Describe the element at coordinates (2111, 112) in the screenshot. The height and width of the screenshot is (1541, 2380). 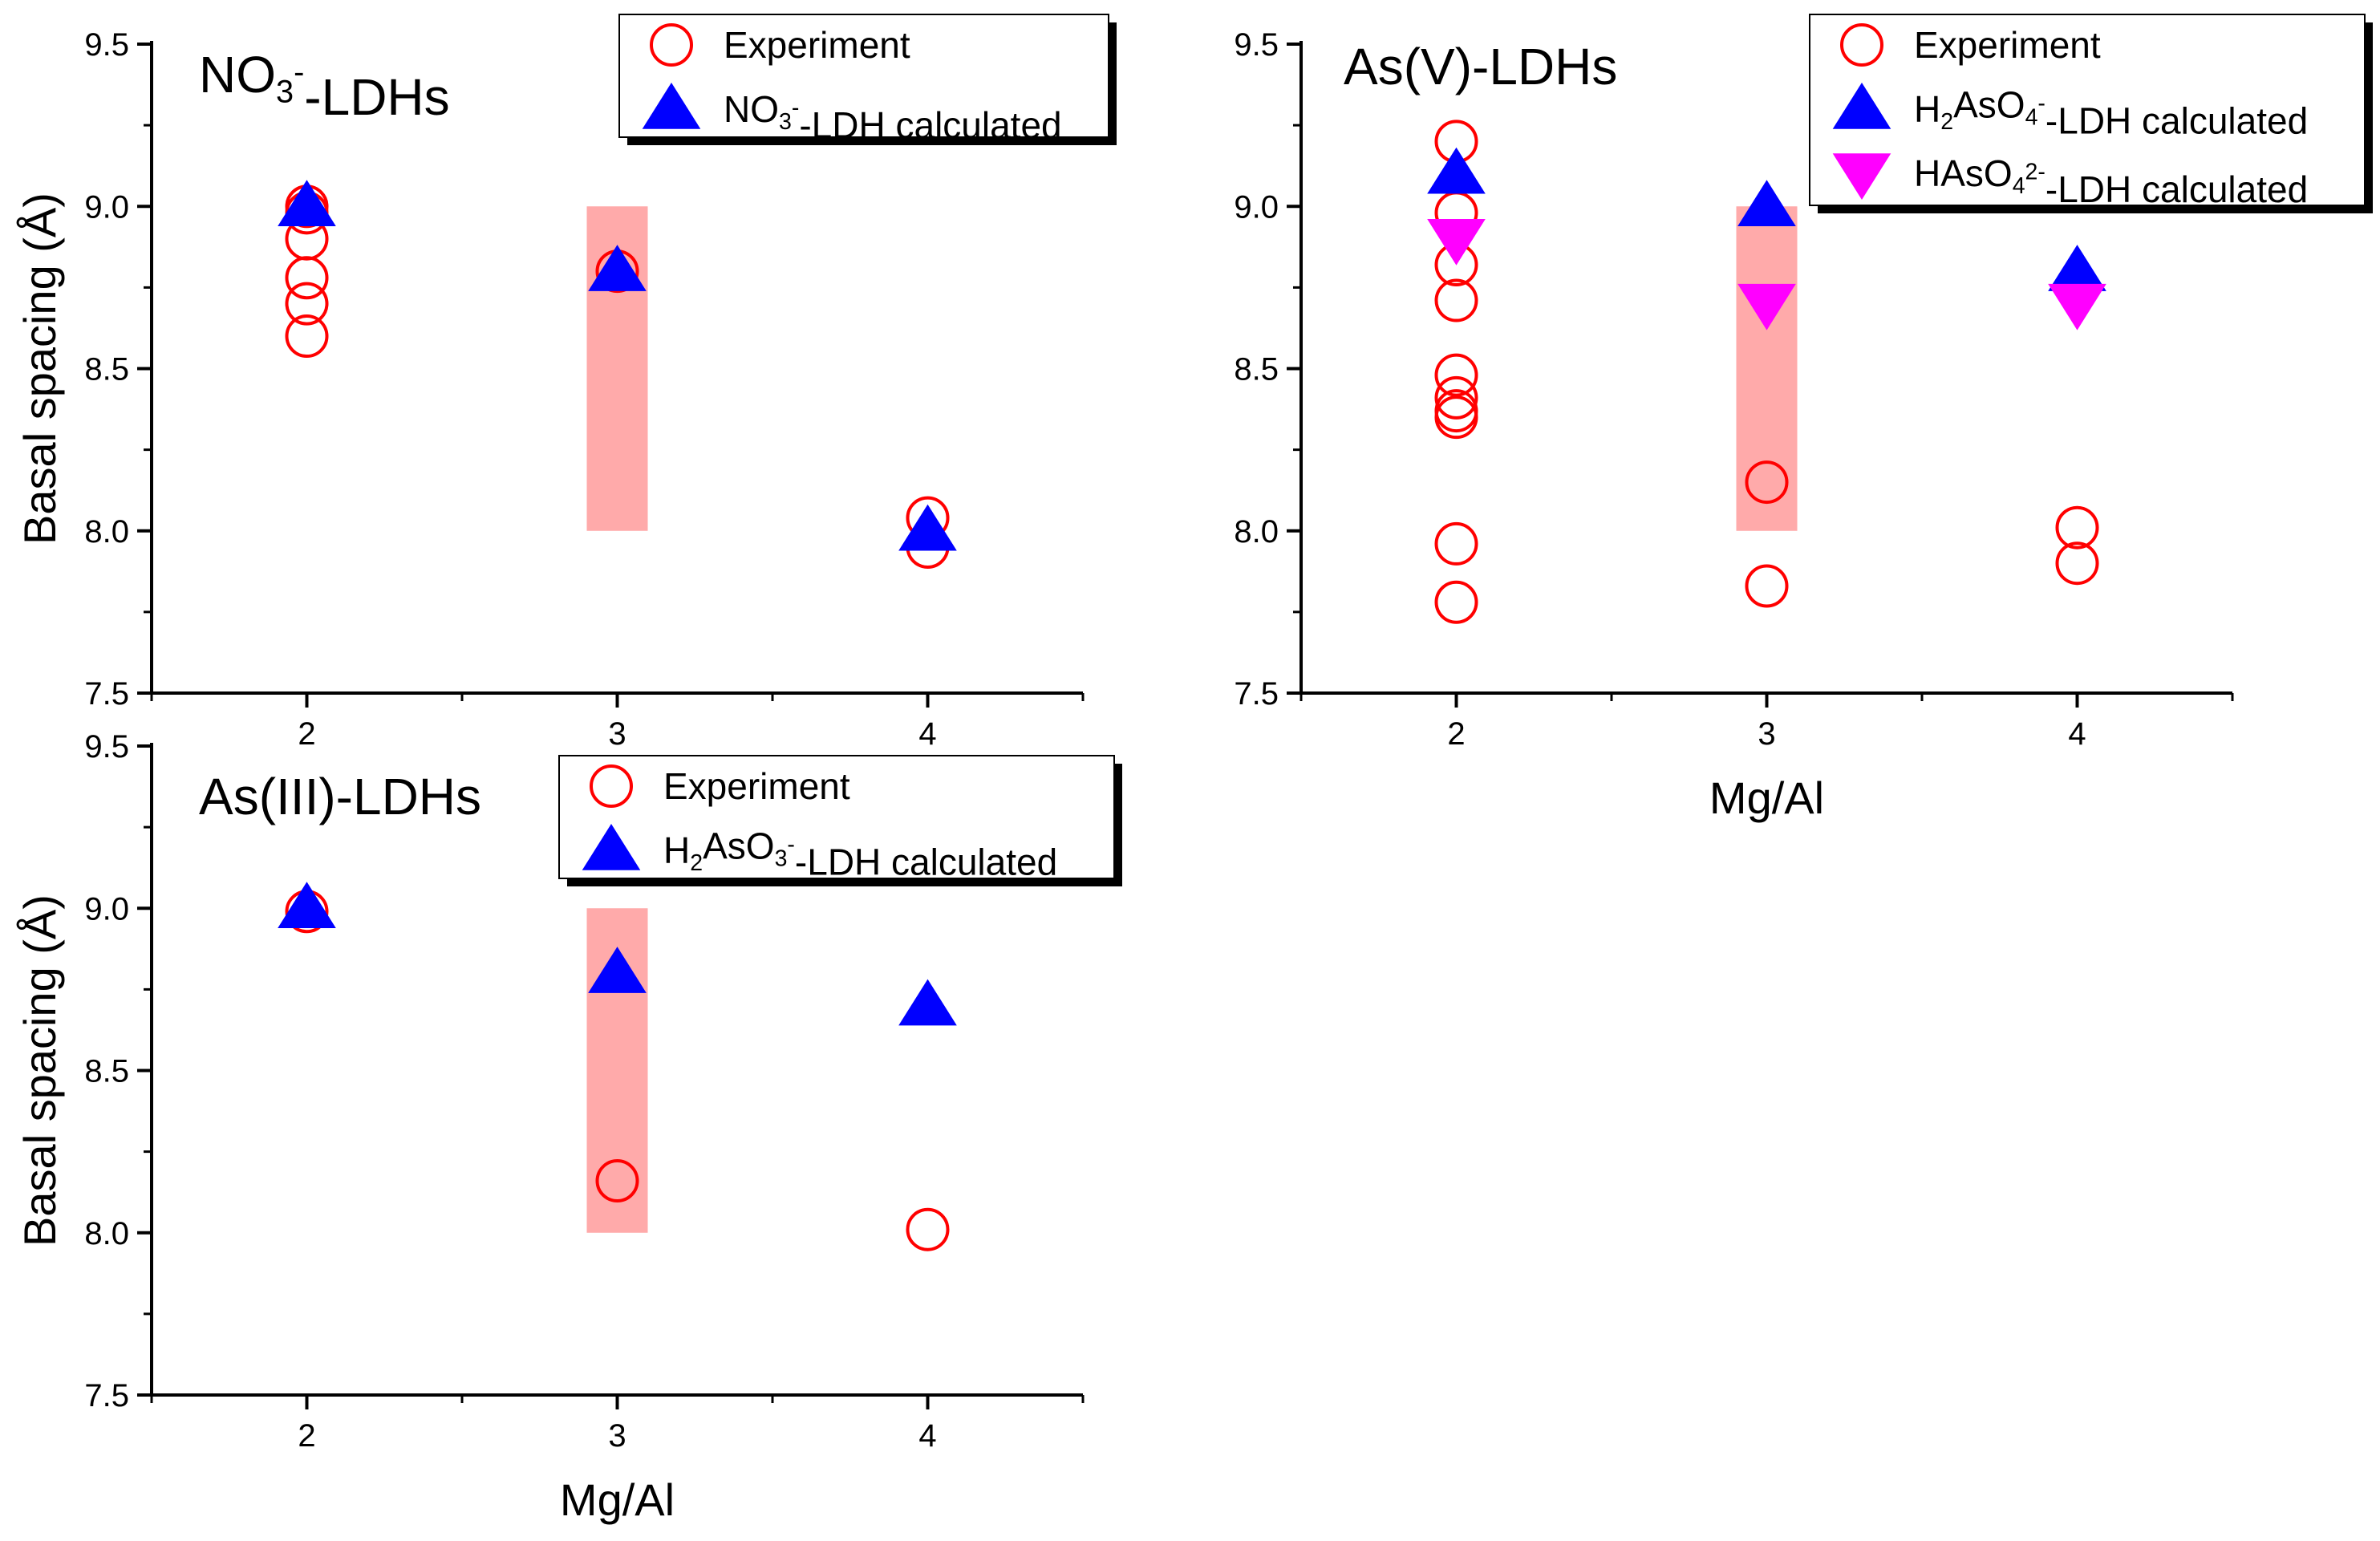
I see `legend-label: H2AsO4--LDH calculated` at that location.